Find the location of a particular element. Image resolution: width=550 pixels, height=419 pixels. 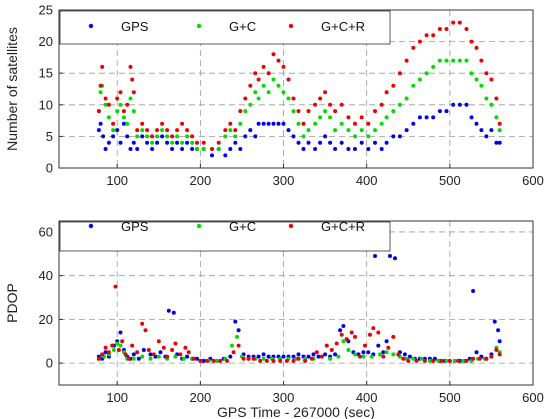

pdop-legend-label: G+C+R is located at coordinates (343, 226).